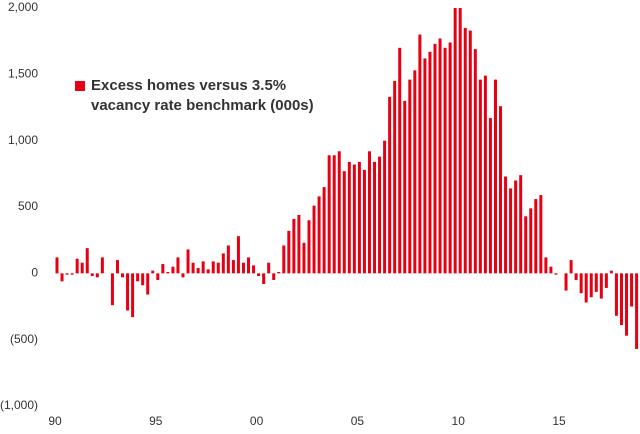 This screenshot has height=434, width=640. What do you see at coordinates (559, 421) in the screenshot?
I see `x-tick-label: 15` at bounding box center [559, 421].